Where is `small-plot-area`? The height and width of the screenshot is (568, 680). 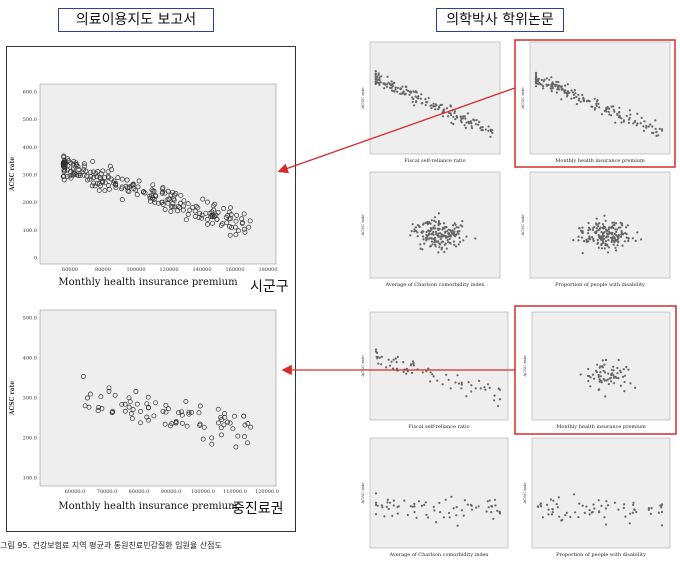 small-plot-area is located at coordinates (601, 493).